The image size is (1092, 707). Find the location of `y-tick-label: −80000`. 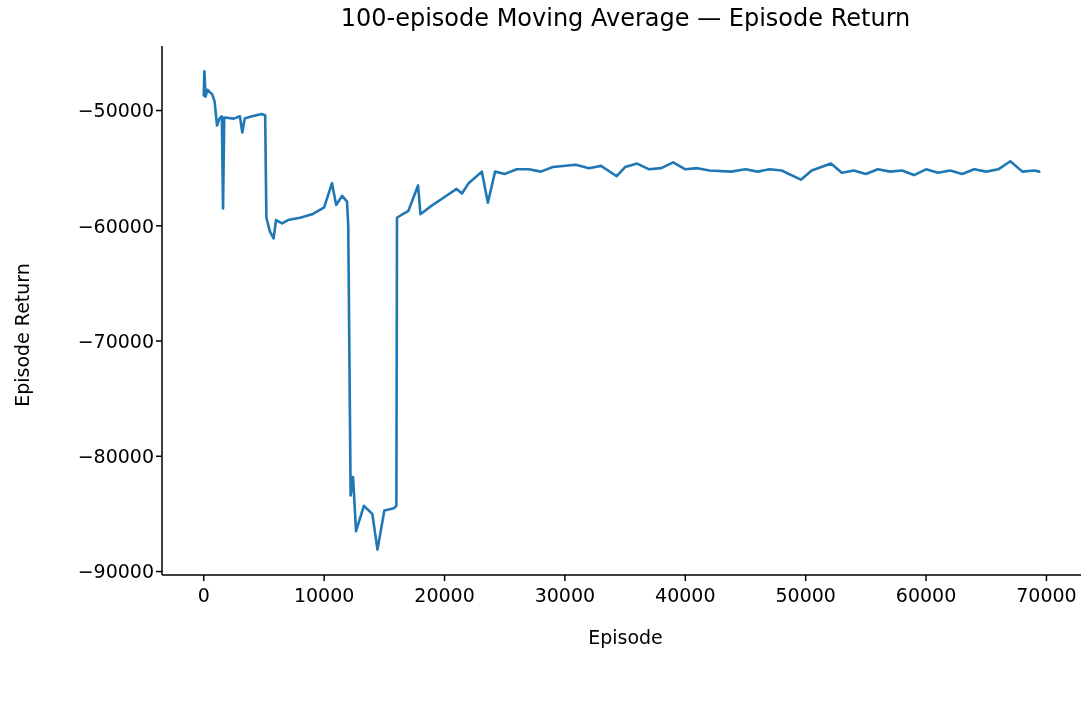

y-tick-label: −80000 is located at coordinates (115, 456).